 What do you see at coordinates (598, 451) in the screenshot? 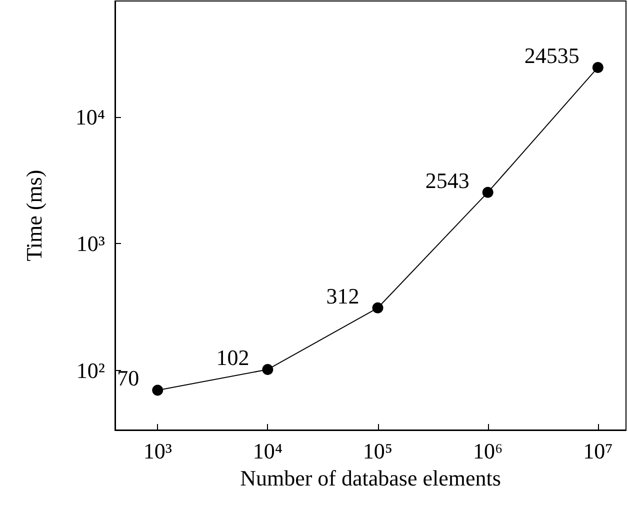
I see `x-tick-label: 10⁷` at bounding box center [598, 451].